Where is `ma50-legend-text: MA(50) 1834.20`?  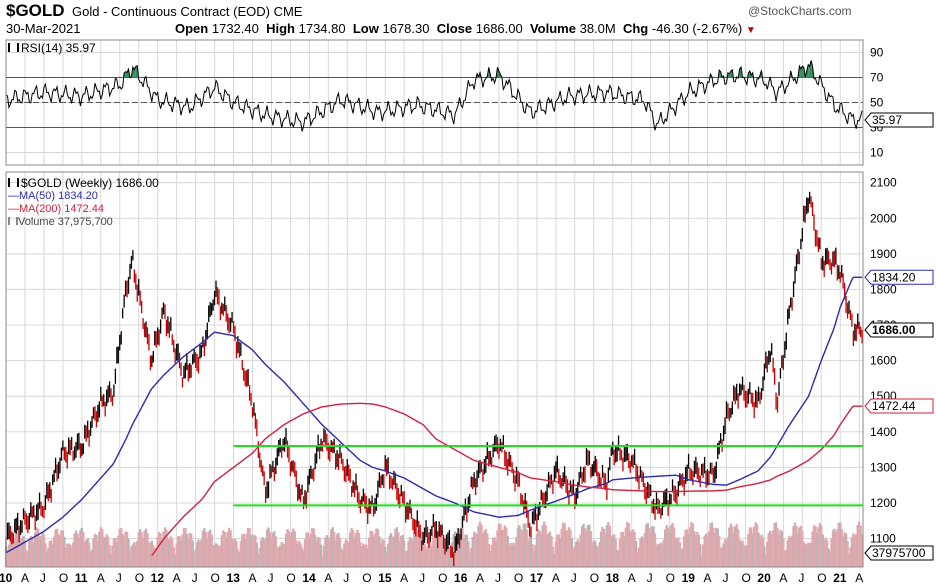 ma50-legend-text: MA(50) 1834.20 is located at coordinates (58, 196).